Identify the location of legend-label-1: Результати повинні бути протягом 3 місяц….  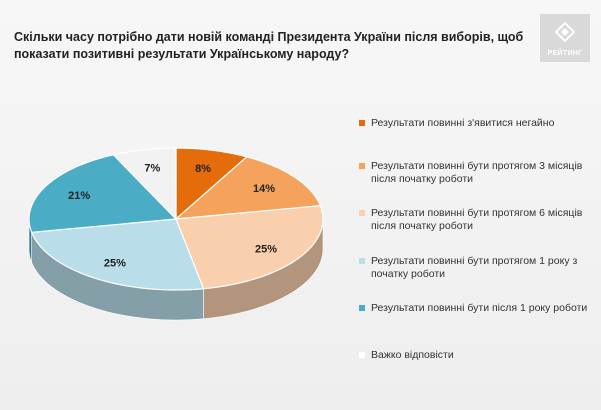
(477, 172).